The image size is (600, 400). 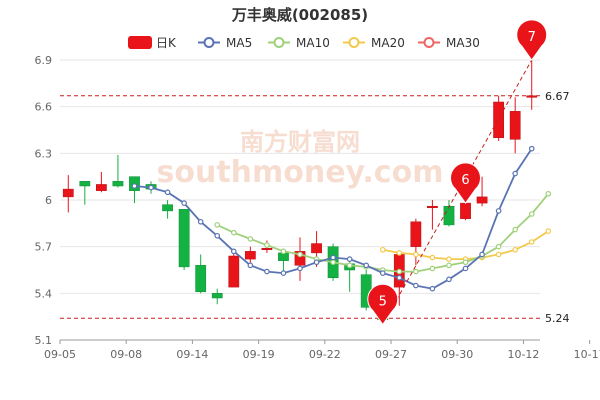 What do you see at coordinates (140, 42) in the screenshot?
I see `legend-marker-rect` at bounding box center [140, 42].